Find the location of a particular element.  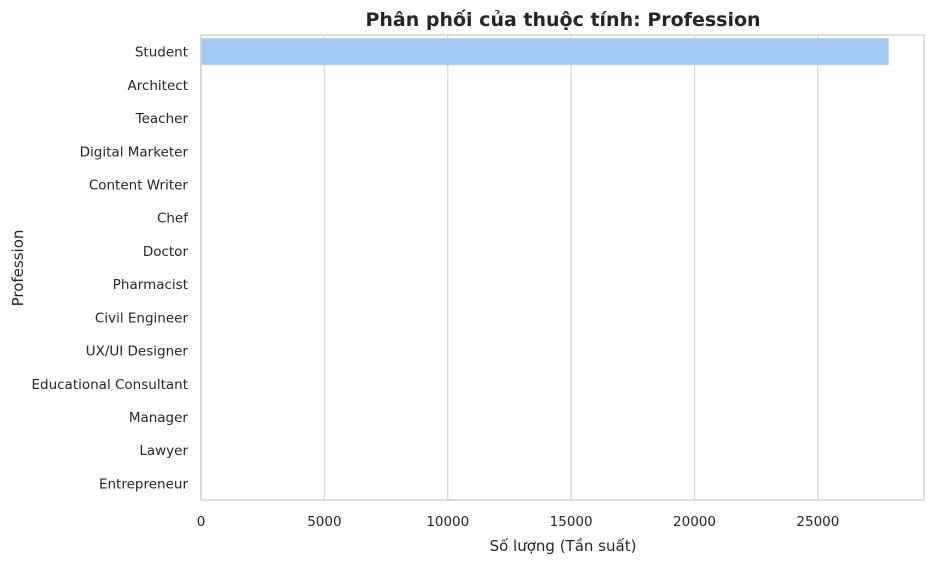

x-tick-label: 5000 is located at coordinates (324, 522).